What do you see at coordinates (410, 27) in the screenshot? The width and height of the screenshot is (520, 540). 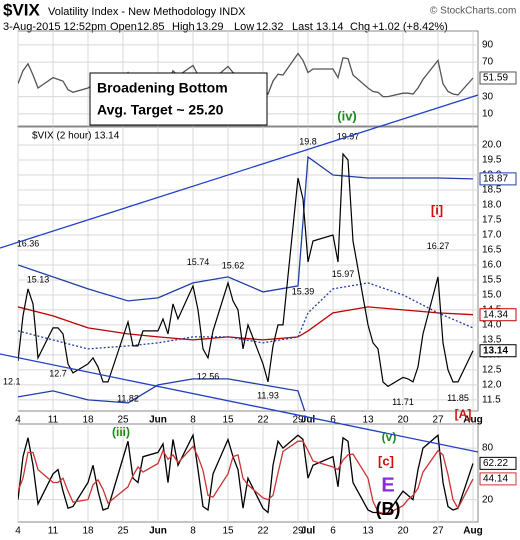 I see `quote-value: +1.02 (+8.42%)` at bounding box center [410, 27].